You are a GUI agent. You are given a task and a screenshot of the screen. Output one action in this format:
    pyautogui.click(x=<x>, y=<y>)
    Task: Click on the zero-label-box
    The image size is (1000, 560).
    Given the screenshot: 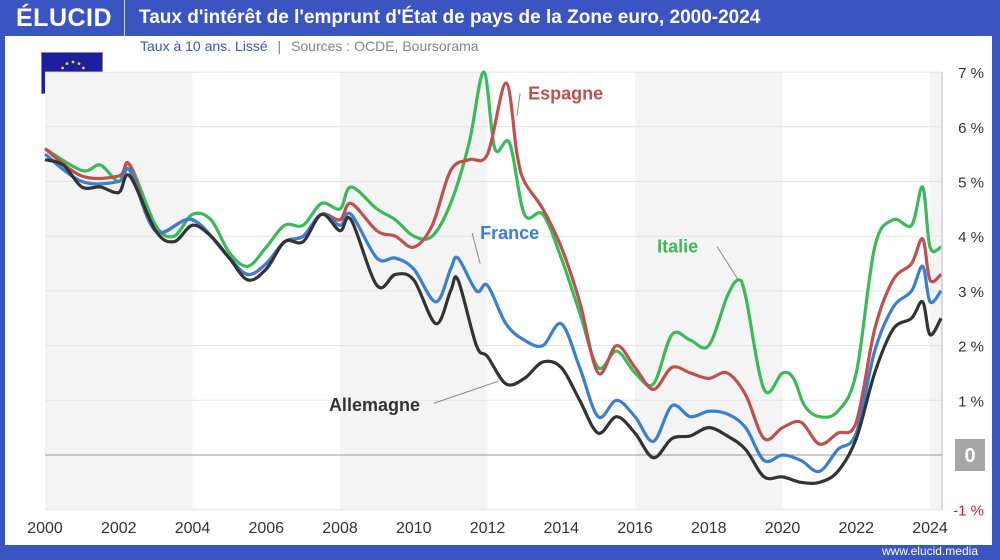 What is the action you would take?
    pyautogui.click(x=970, y=455)
    